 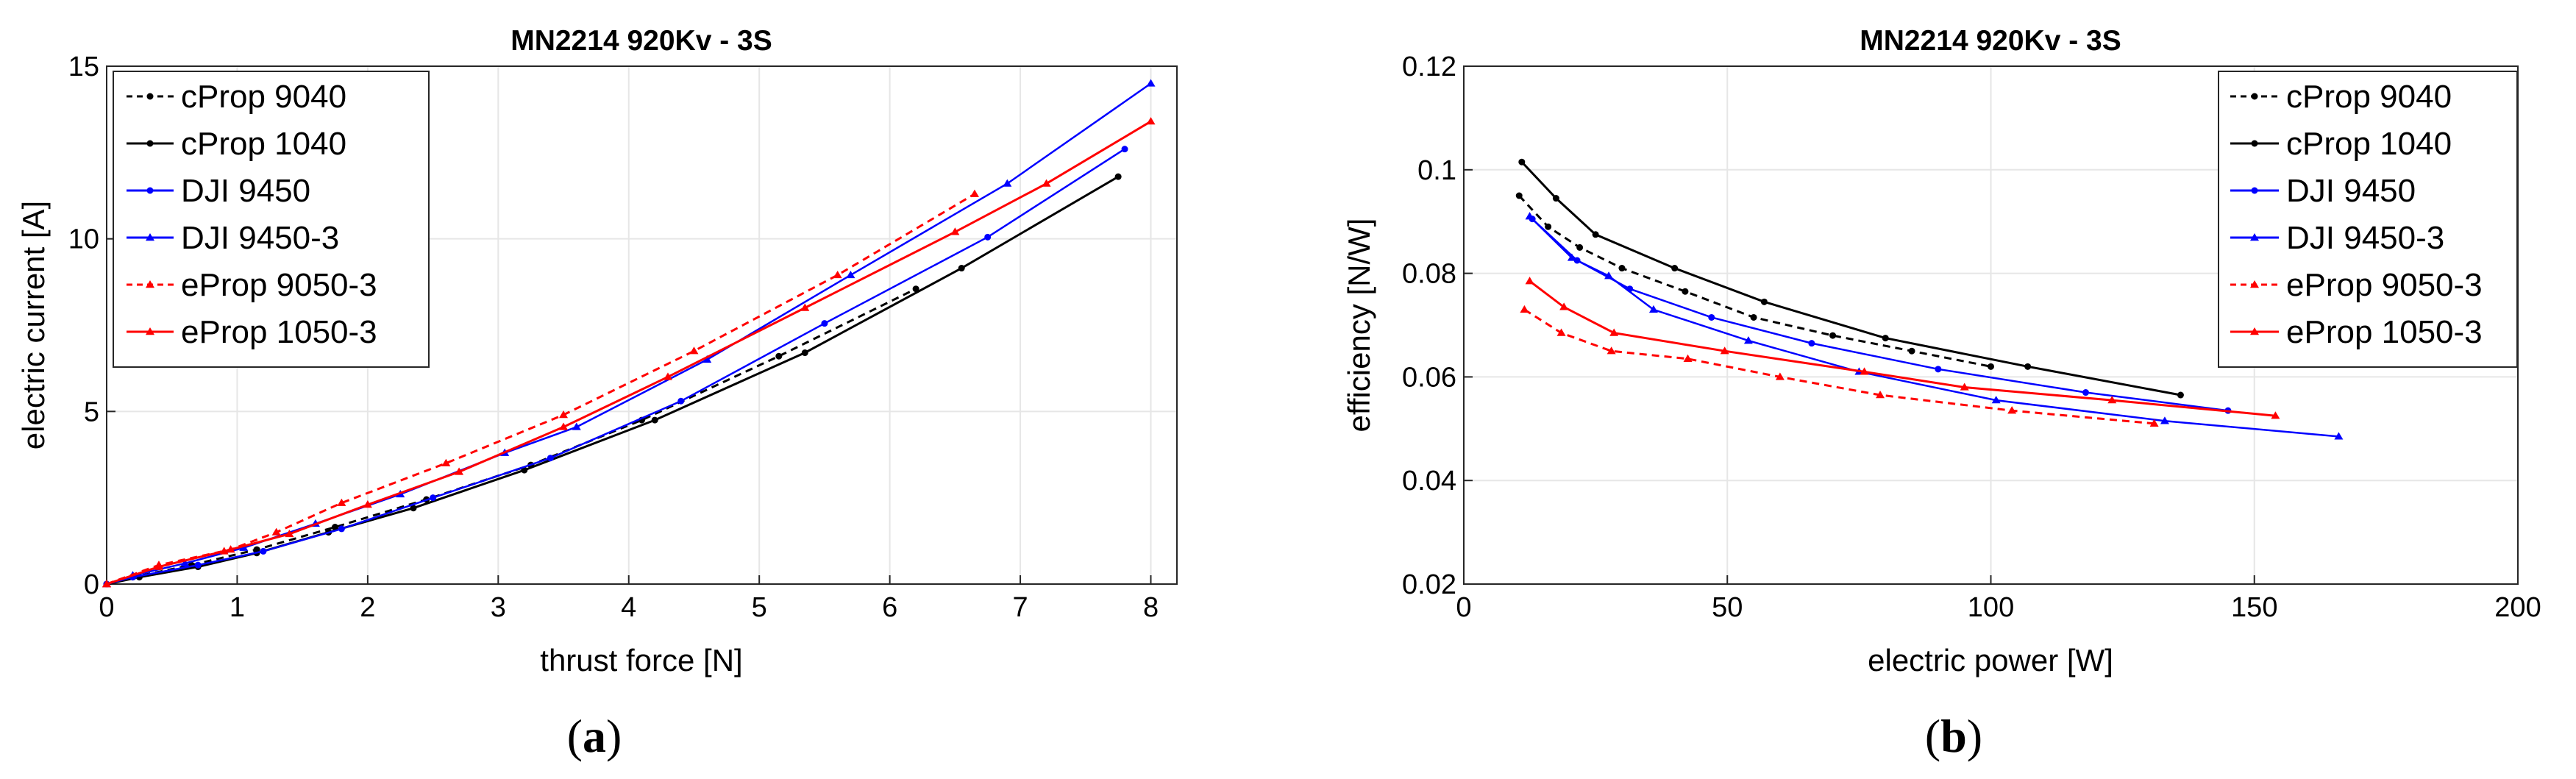 What do you see at coordinates (2351, 191) in the screenshot?
I see `chart-b-legend-label: DJI 9450` at bounding box center [2351, 191].